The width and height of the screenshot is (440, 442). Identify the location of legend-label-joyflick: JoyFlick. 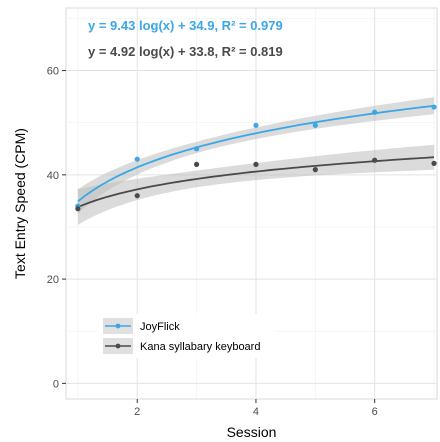
(160, 327).